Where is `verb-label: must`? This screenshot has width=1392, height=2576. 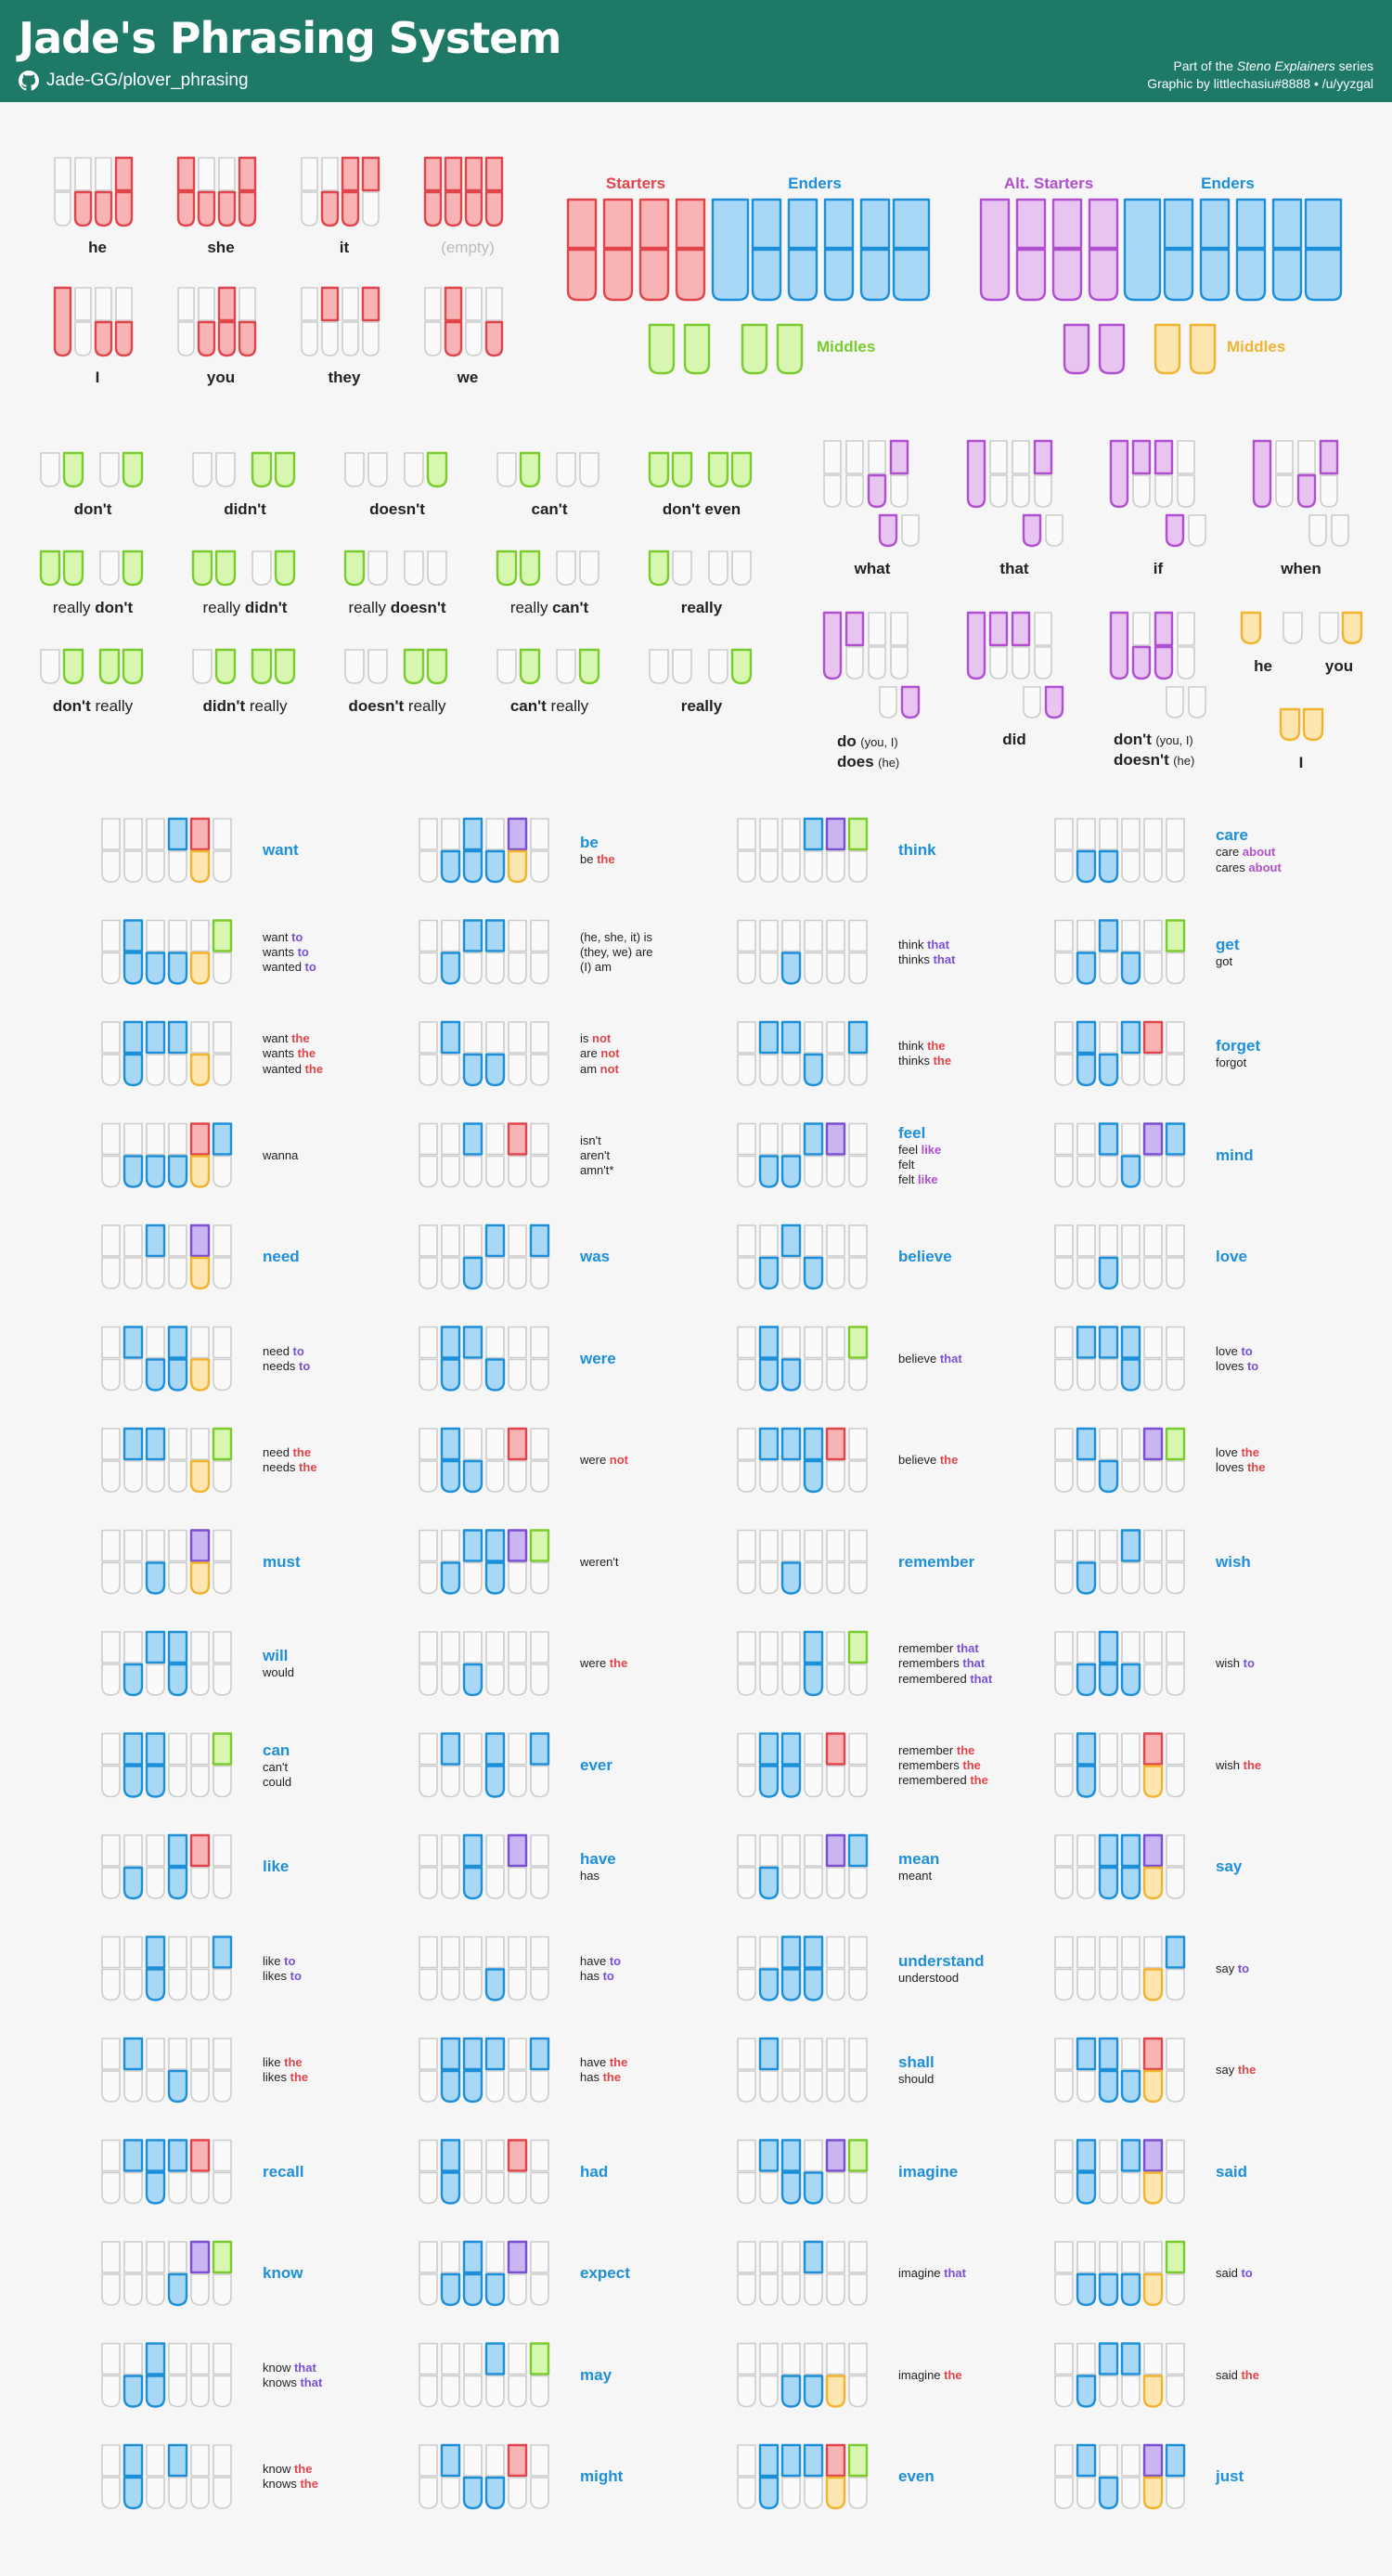
verb-label: must is located at coordinates (282, 1561).